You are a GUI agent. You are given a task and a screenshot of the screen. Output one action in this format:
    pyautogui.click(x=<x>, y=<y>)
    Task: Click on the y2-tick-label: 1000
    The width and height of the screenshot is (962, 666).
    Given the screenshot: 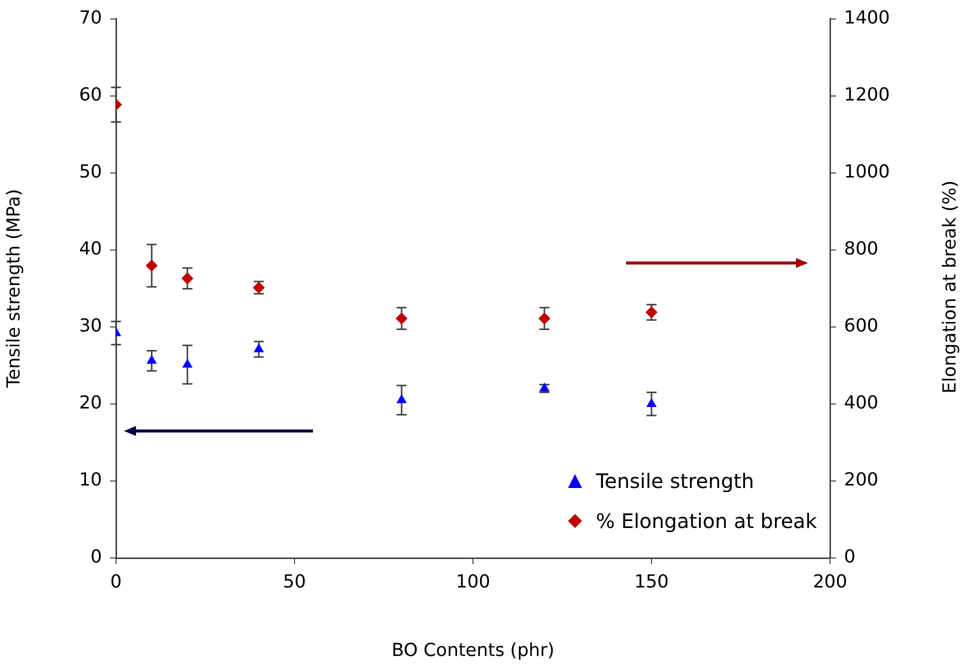 What is the action you would take?
    pyautogui.click(x=867, y=172)
    